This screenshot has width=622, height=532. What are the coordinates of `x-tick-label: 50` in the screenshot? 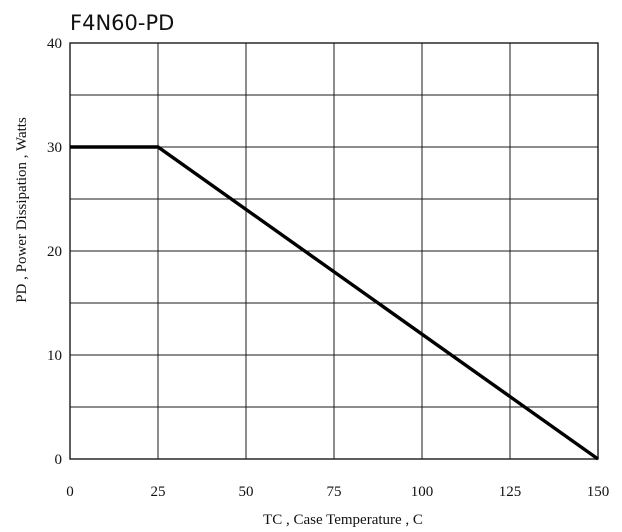 It's located at (246, 492).